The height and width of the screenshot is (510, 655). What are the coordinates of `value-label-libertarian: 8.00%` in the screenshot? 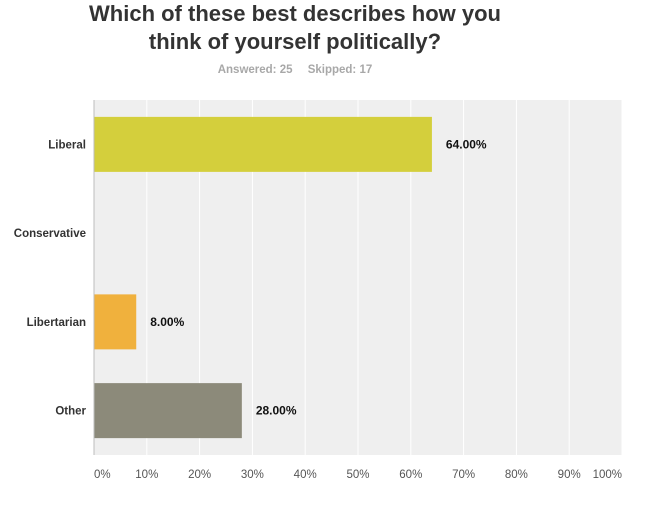 It's located at (167, 322).